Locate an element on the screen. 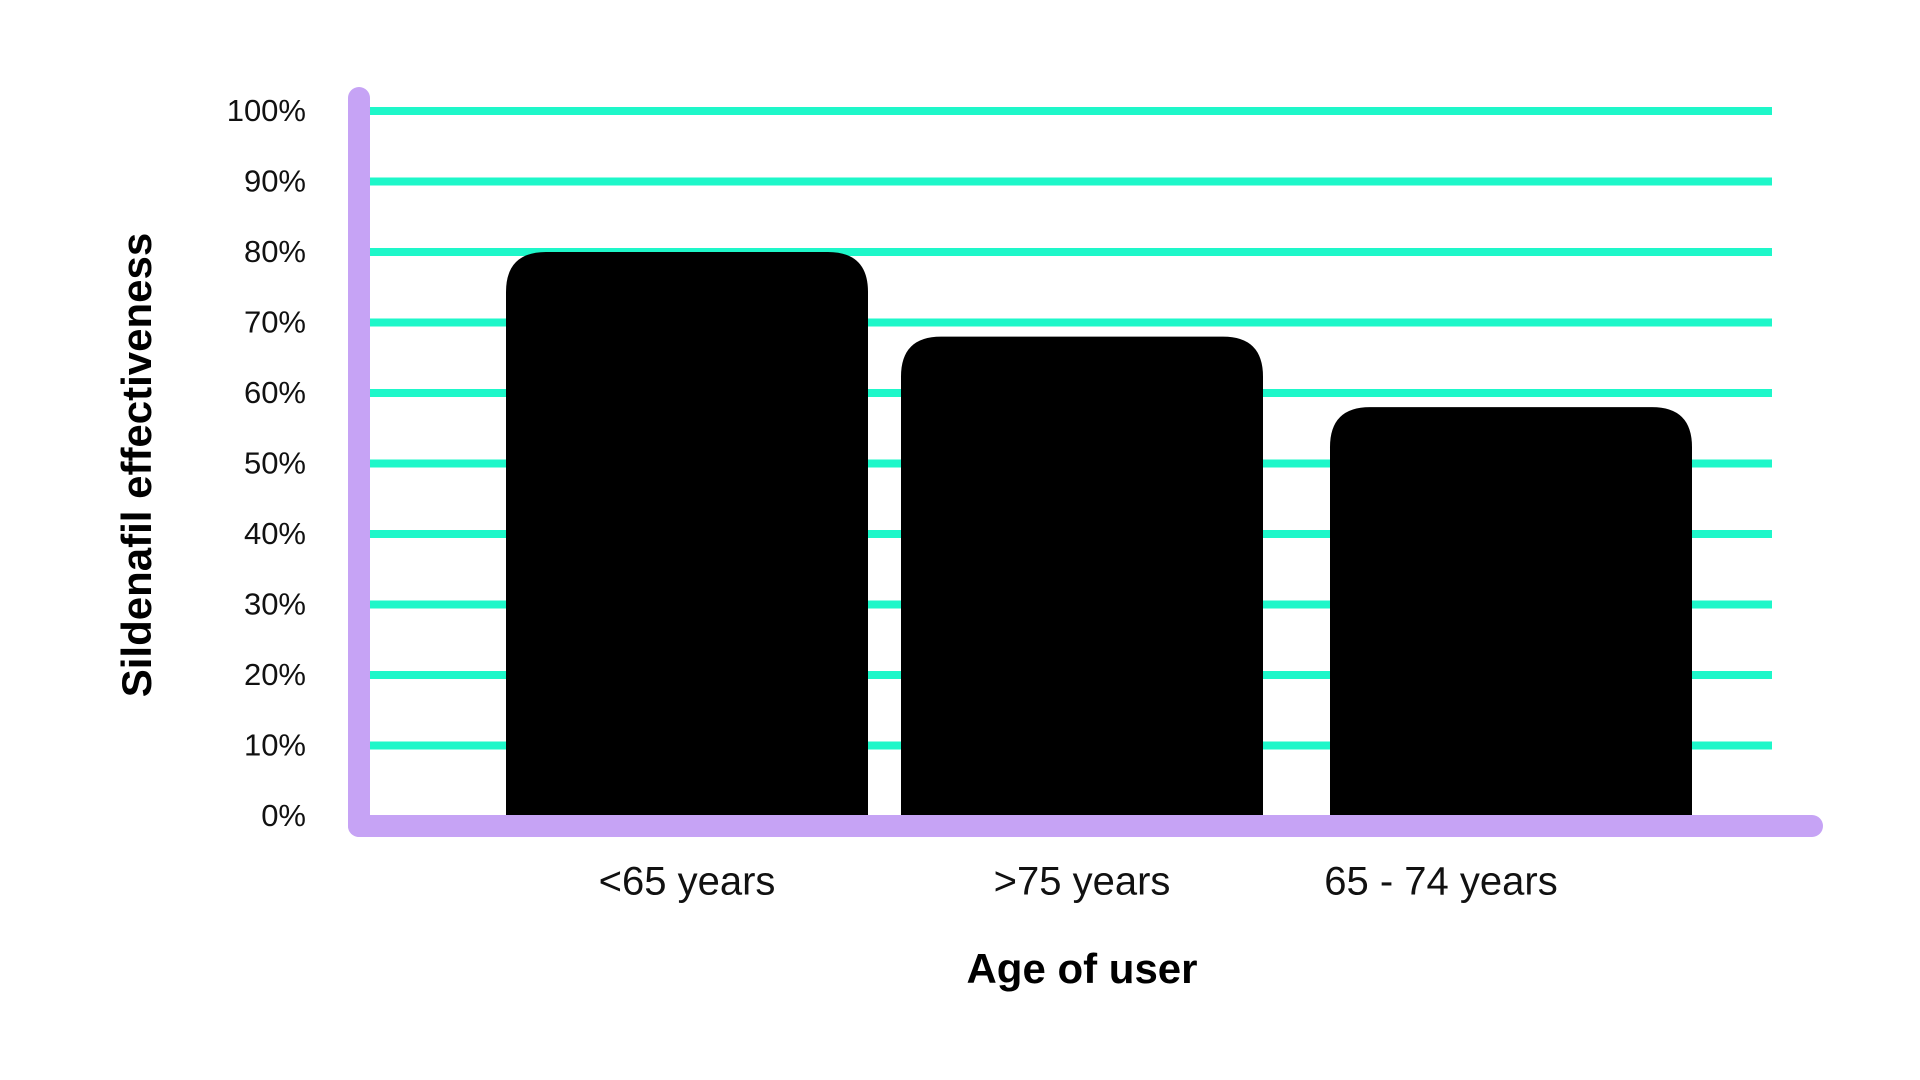 The width and height of the screenshot is (1920, 1080). x-tick-label: 65 - 74 years is located at coordinates (1440, 882).